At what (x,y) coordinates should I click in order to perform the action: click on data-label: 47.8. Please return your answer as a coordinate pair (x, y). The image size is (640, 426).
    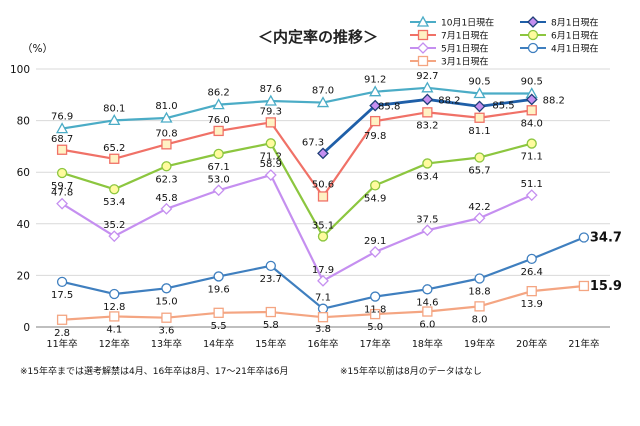
    Looking at the image, I should click on (62, 193).